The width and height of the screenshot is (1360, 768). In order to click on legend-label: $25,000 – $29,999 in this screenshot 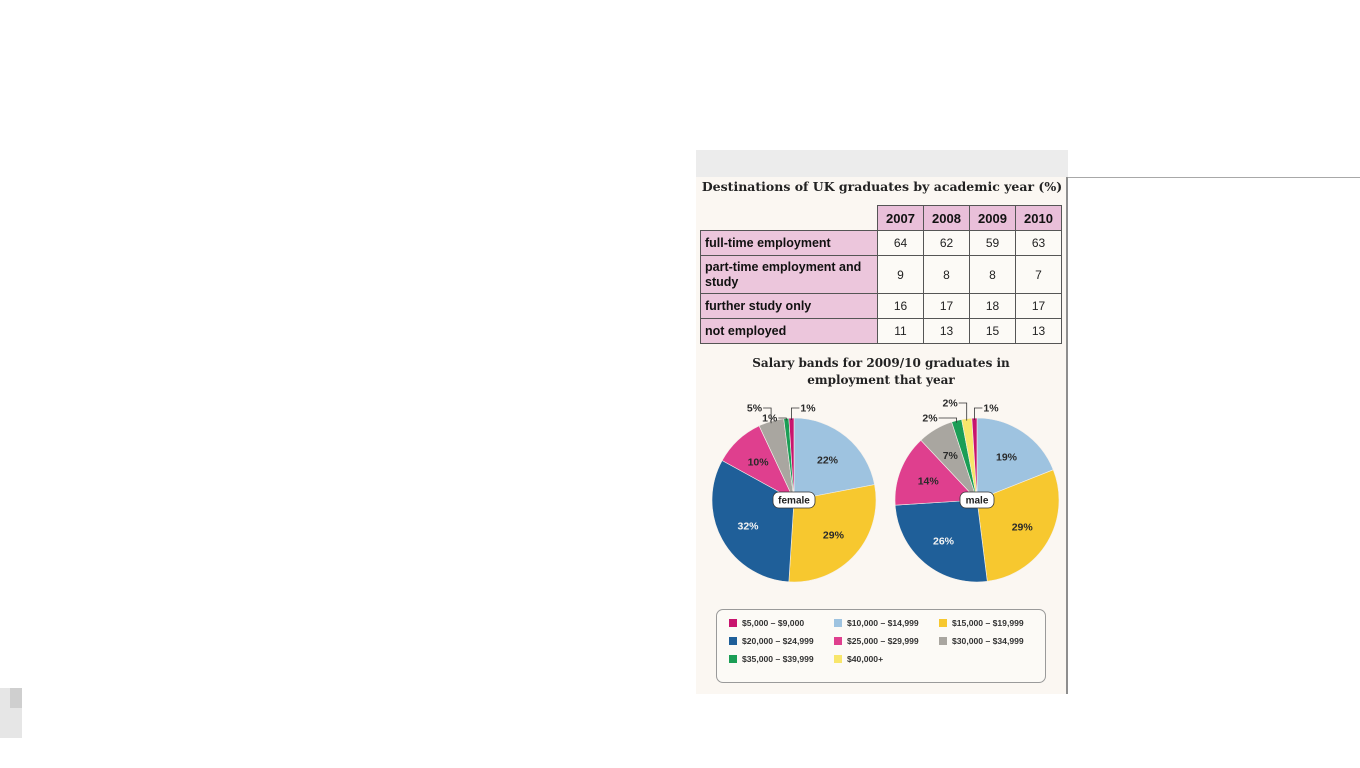, I will do `click(883, 641)`.